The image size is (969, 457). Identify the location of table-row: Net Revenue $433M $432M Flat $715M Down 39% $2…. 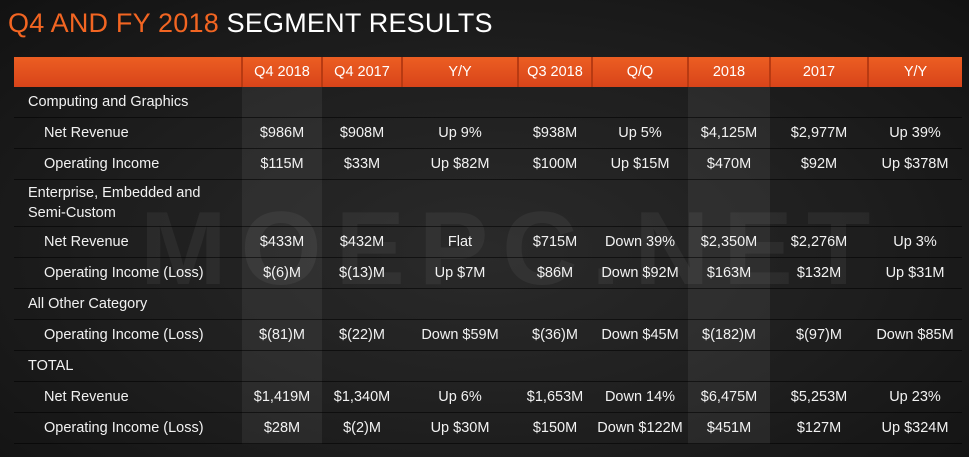
(488, 242).